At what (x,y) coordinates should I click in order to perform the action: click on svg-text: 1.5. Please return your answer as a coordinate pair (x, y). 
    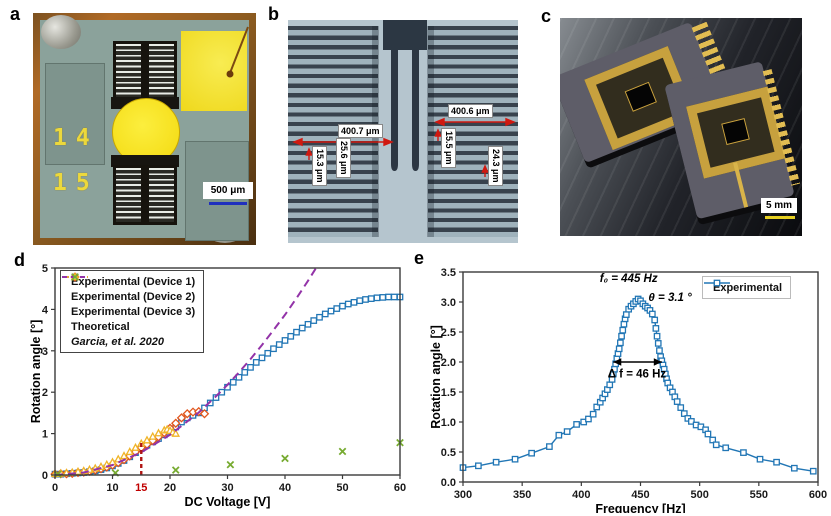
    Looking at the image, I should click on (448, 393).